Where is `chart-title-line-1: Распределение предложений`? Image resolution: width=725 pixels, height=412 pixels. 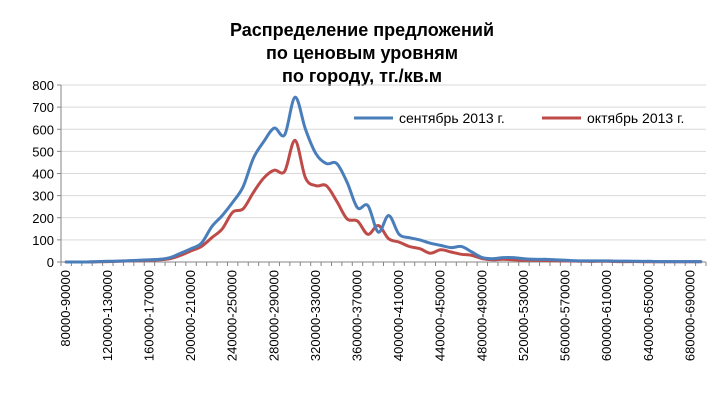
chart-title-line-1: Распределение предложений is located at coordinates (362, 30).